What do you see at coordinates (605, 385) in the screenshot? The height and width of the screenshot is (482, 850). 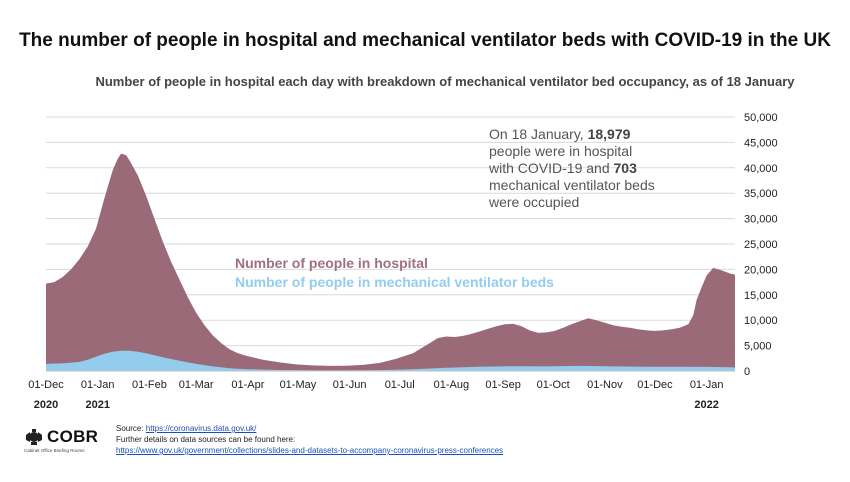 I see `x-tick-label: 01-Nov` at bounding box center [605, 385].